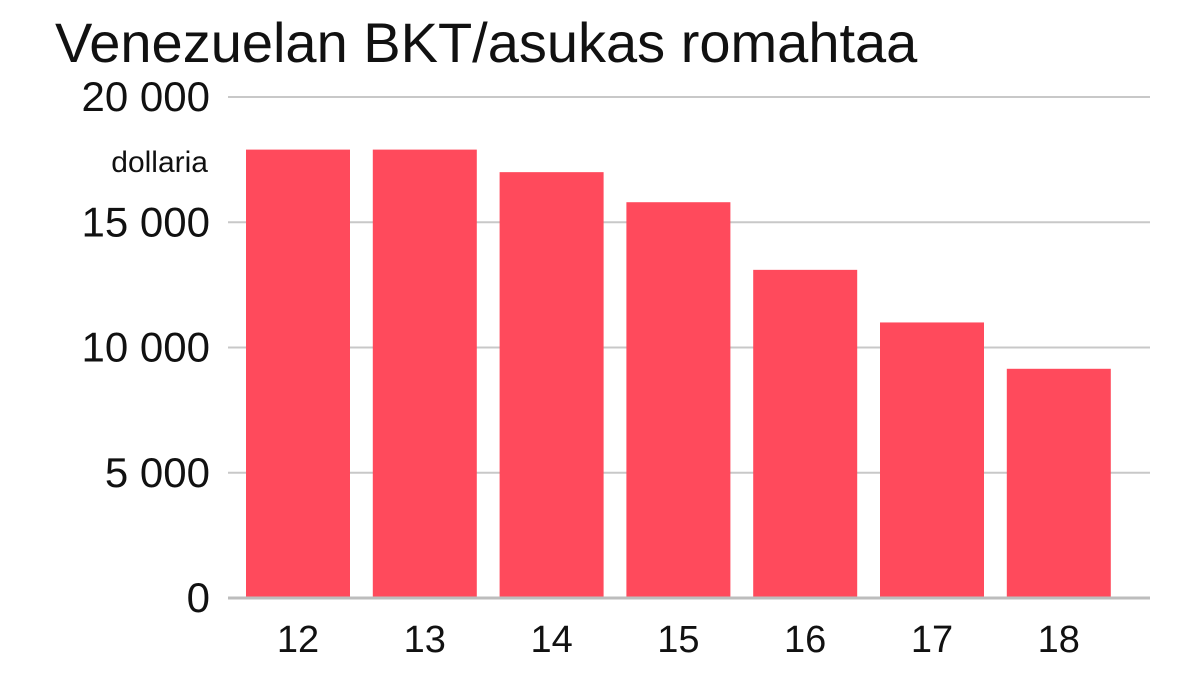  Describe the element at coordinates (805, 640) in the screenshot. I see `x-tick-label: 16` at that location.